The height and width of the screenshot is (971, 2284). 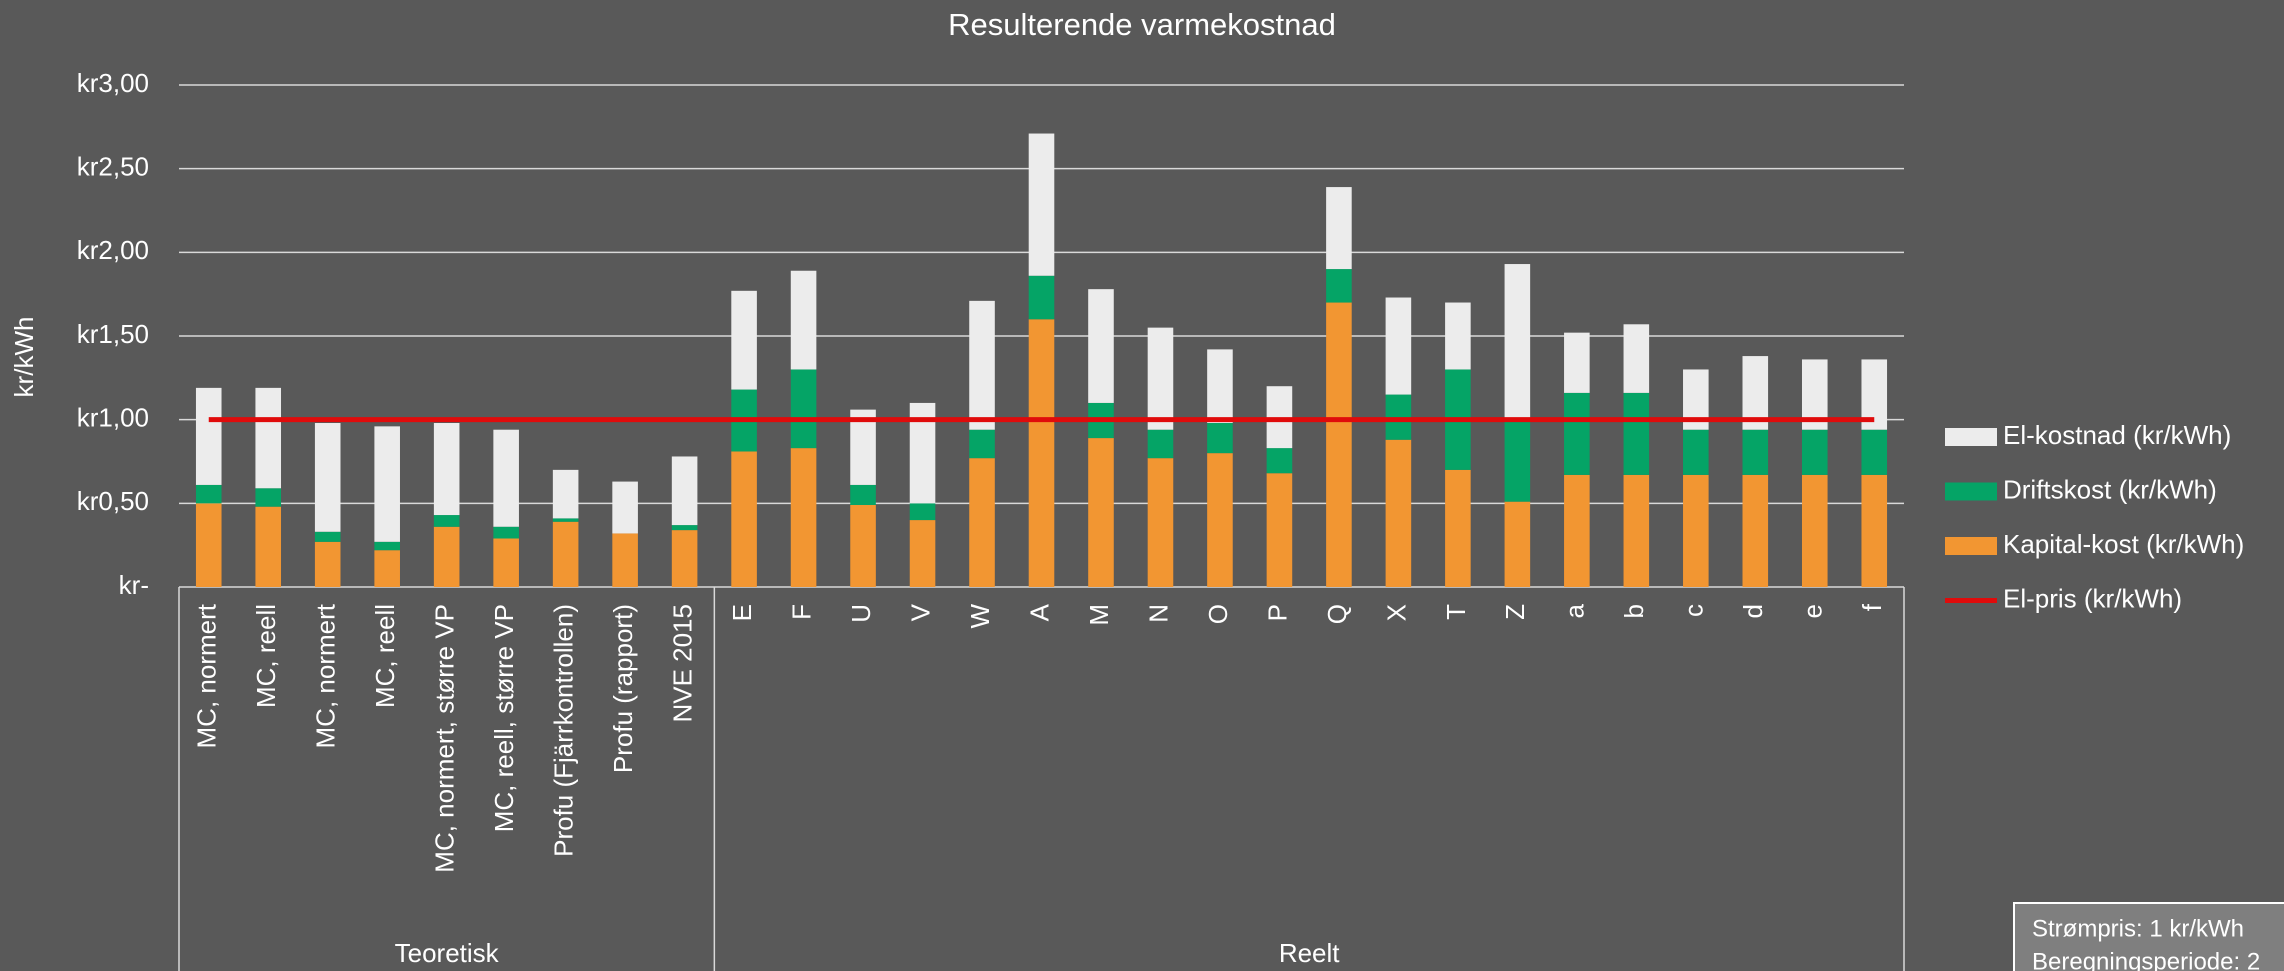 I want to click on x-tick-label: V, so click(x=920, y=612).